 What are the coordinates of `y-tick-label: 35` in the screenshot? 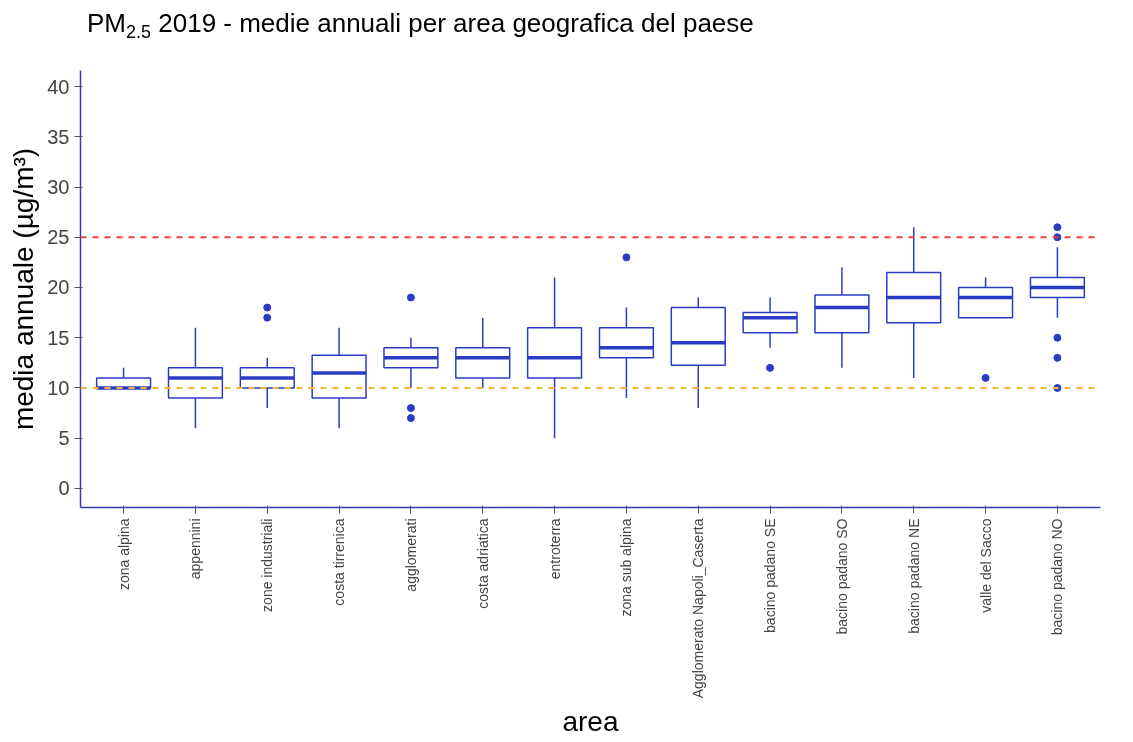 It's located at (58, 136).